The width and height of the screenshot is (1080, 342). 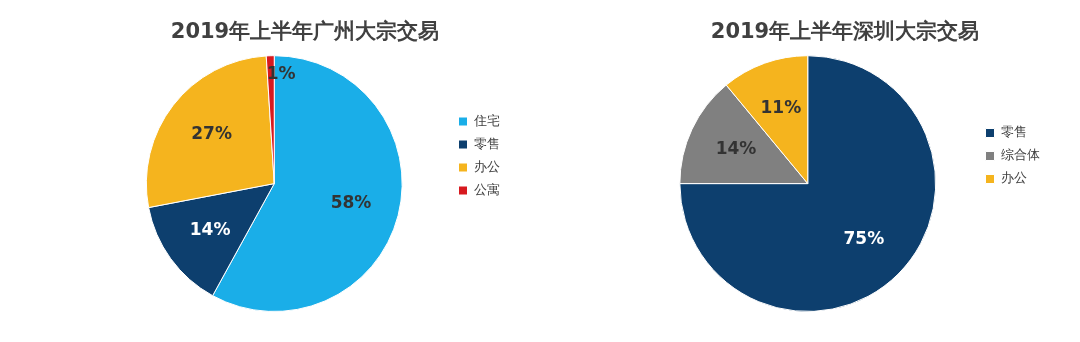 What do you see at coordinates (305, 31) in the screenshot?
I see `chart-title: 2019年上半年广州大宗交易` at bounding box center [305, 31].